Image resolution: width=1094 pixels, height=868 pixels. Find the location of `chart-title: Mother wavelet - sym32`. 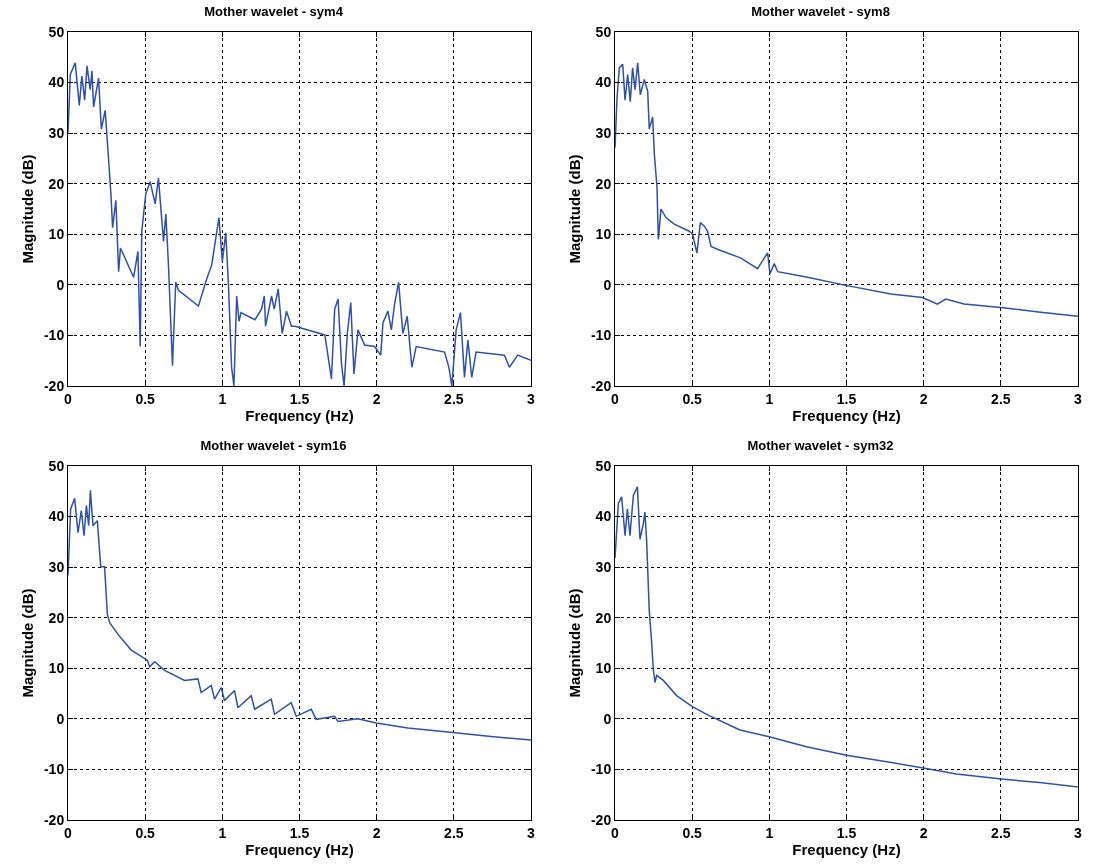

chart-title: Mother wavelet - sym32 is located at coordinates (820, 445).